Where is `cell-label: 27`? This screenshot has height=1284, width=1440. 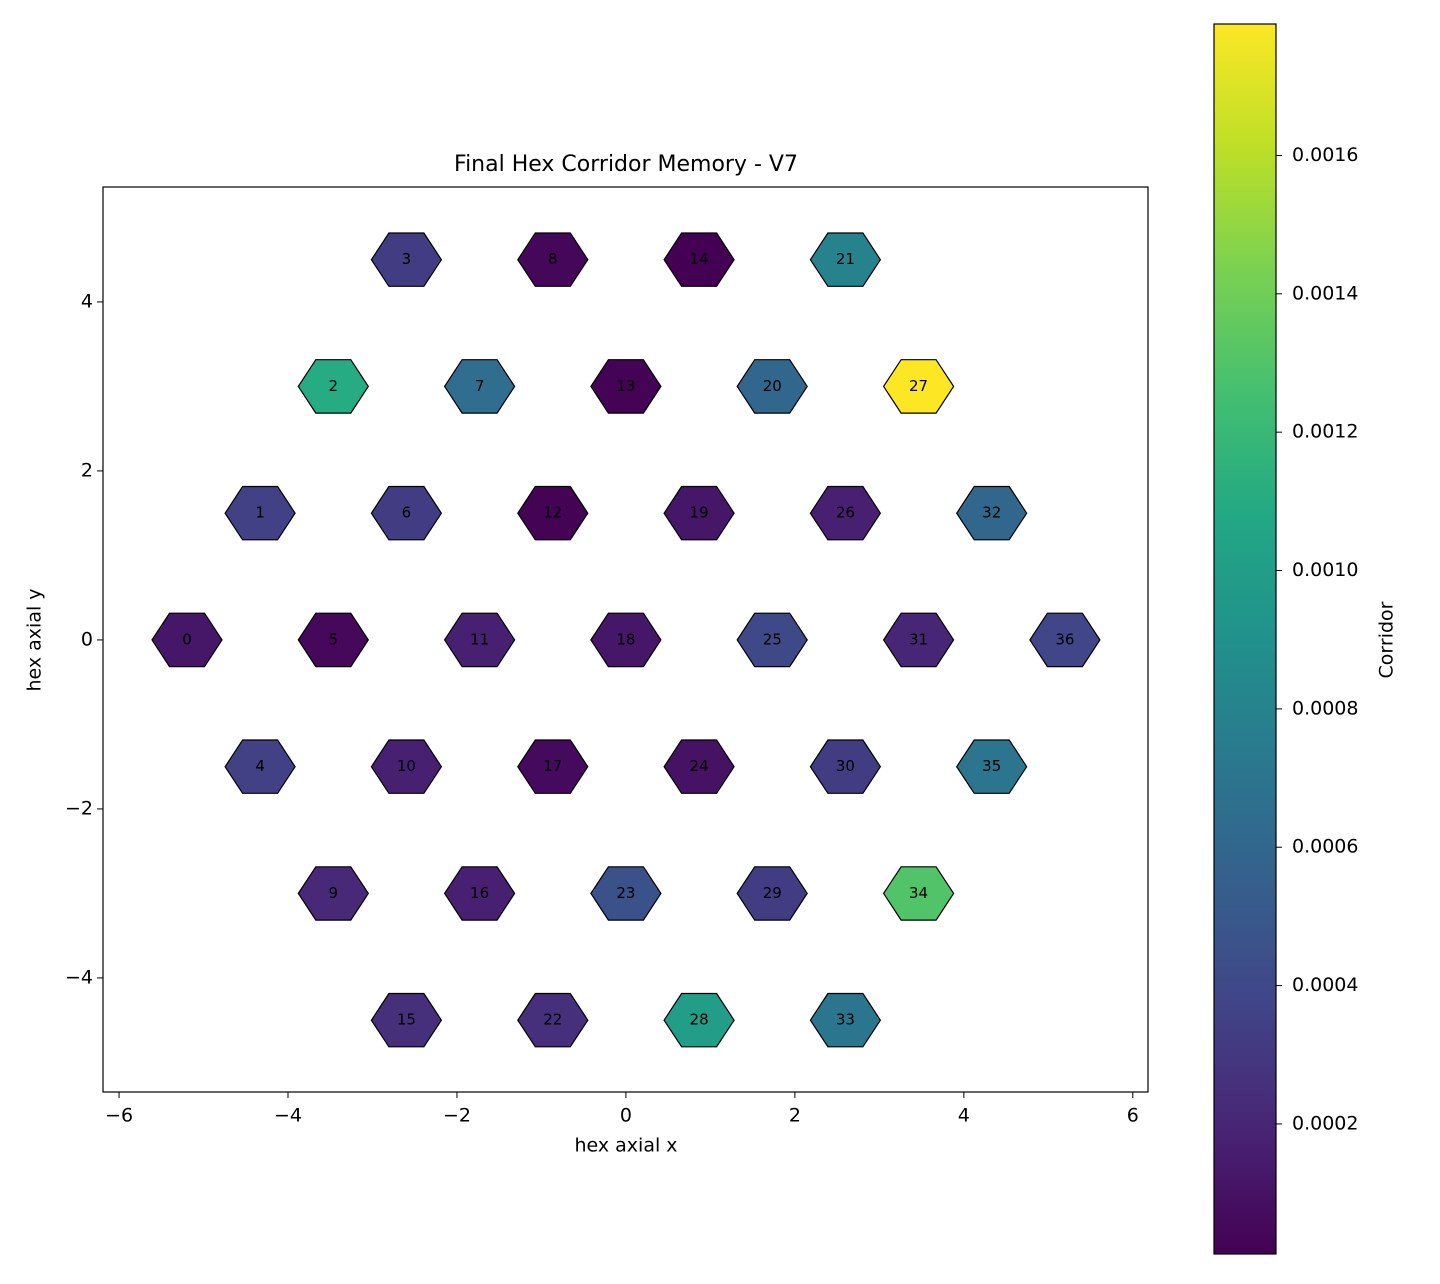 cell-label: 27 is located at coordinates (918, 386).